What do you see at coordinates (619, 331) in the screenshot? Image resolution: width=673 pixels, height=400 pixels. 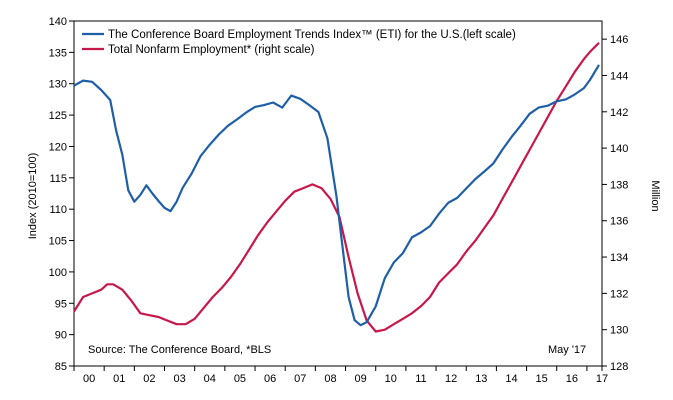 I see `right-tick-label: 130` at bounding box center [619, 331].